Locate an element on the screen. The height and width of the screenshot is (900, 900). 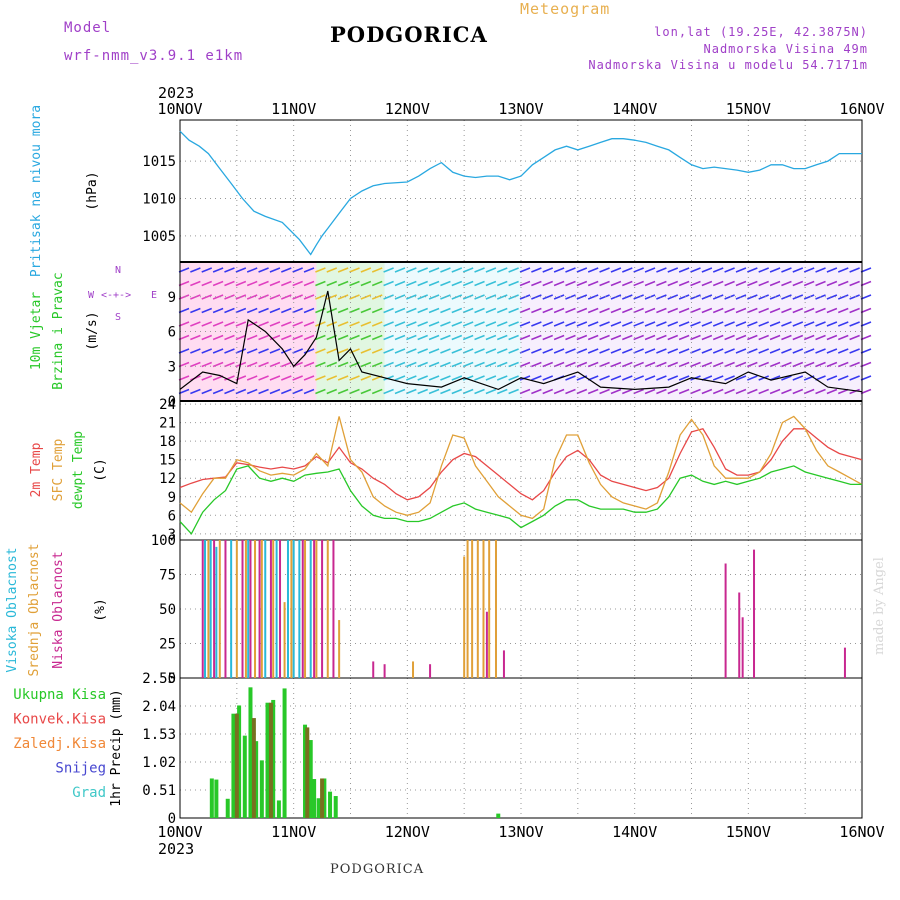
y-tick-label: 2.55 is located at coordinates (159, 679).